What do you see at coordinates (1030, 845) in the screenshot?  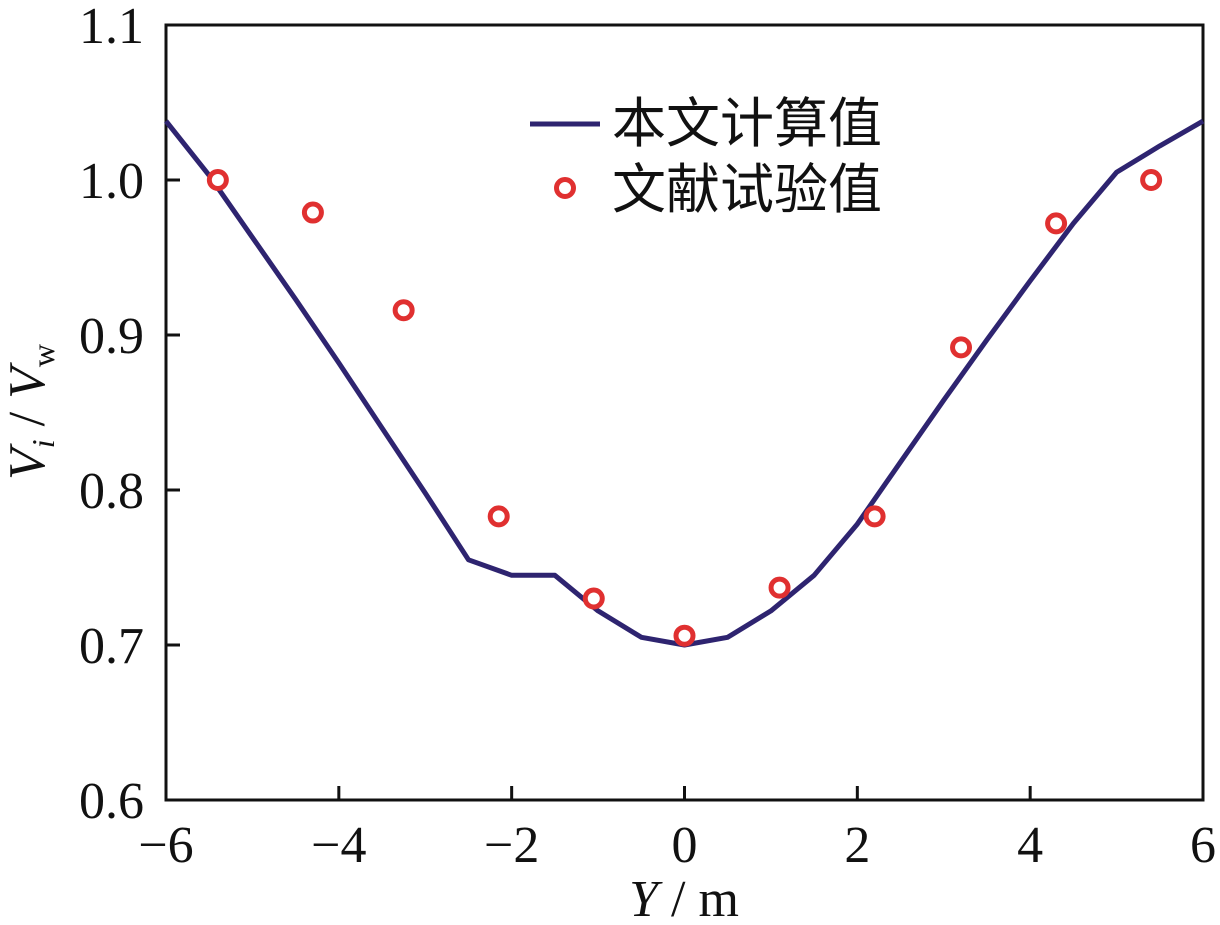 I see `x-tick-label: 4` at bounding box center [1030, 845].